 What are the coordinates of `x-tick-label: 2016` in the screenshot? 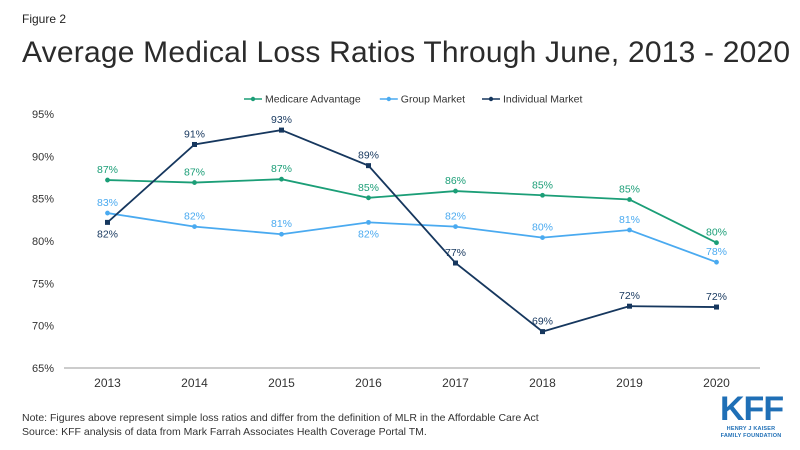 It's located at (368, 383).